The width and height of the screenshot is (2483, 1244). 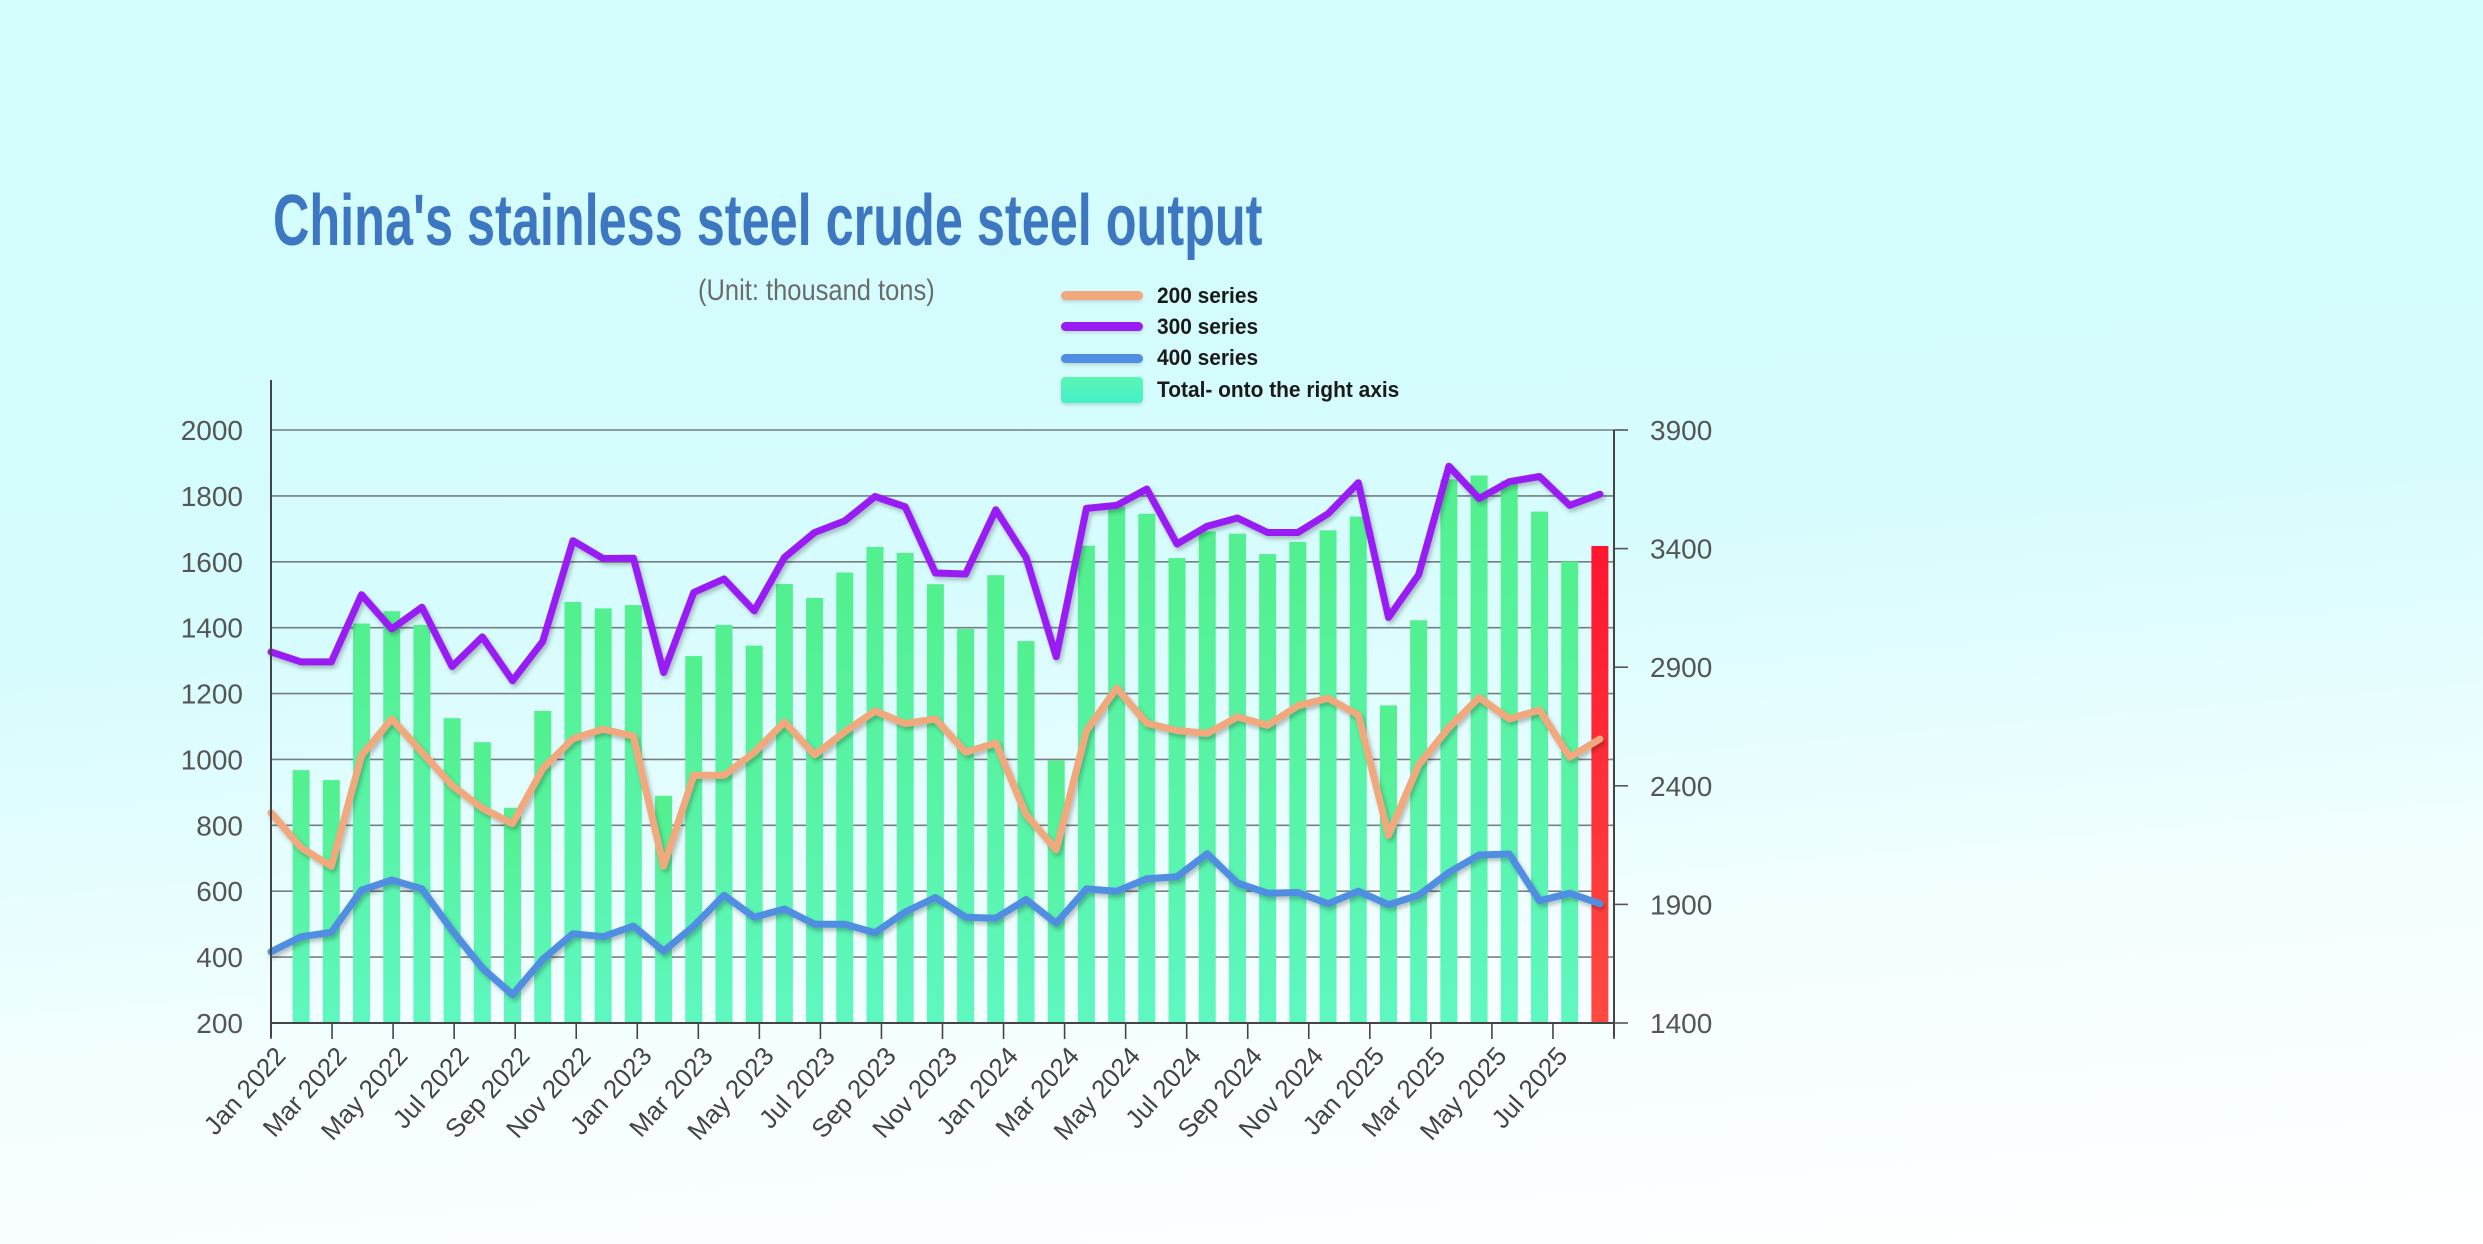 What do you see at coordinates (212, 562) in the screenshot?
I see `left-axis-tick-label: 1600` at bounding box center [212, 562].